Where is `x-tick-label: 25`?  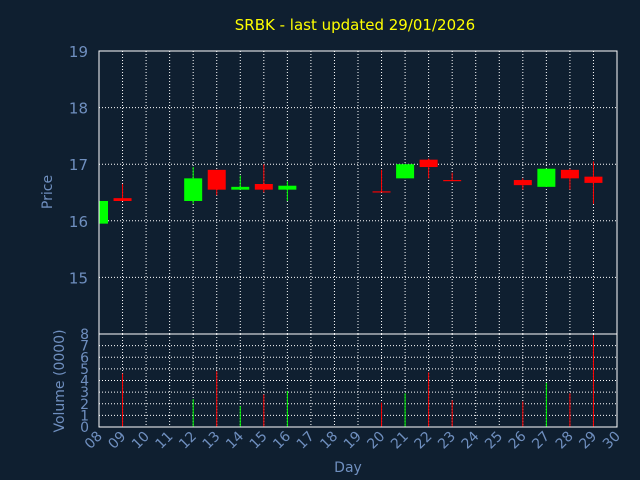 x-tick-label: 25 is located at coordinates (494, 441).